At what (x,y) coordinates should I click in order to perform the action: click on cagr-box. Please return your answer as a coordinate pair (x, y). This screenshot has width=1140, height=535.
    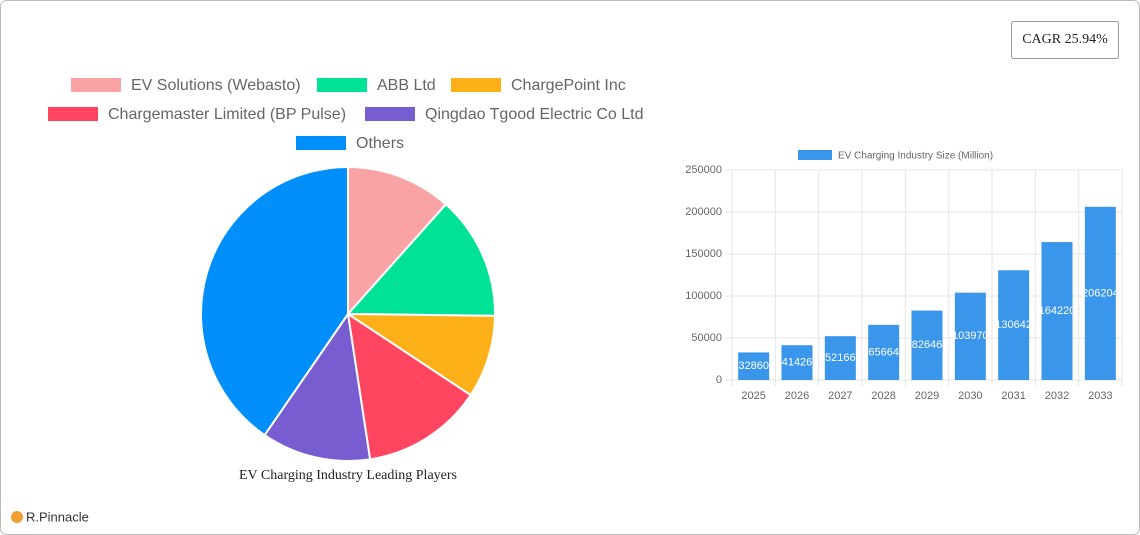
    Looking at the image, I should click on (1065, 40).